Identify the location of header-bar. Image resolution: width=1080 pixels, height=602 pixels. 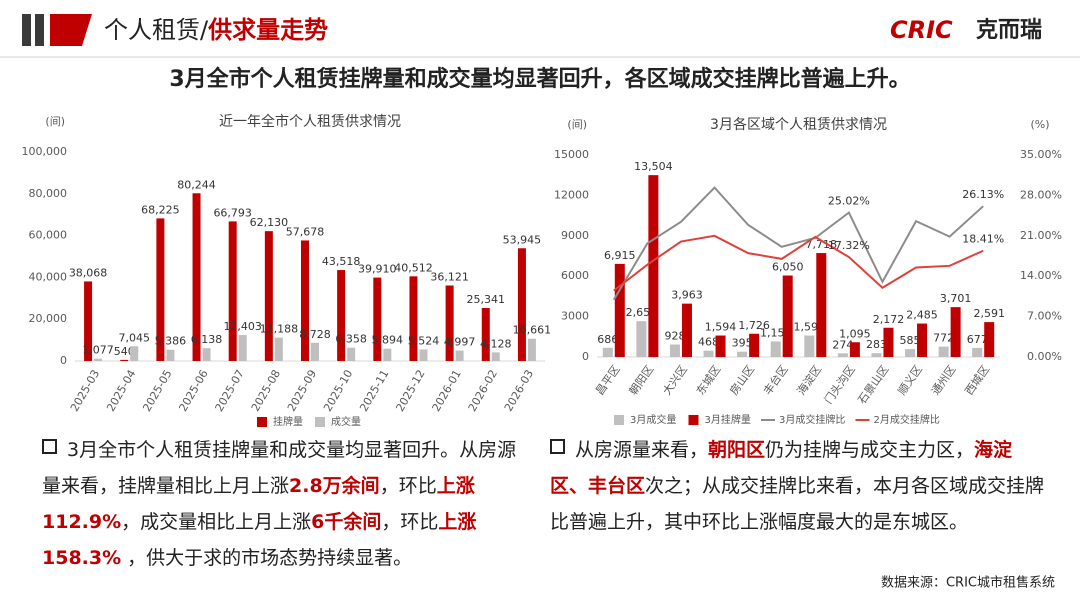
(39, 30).